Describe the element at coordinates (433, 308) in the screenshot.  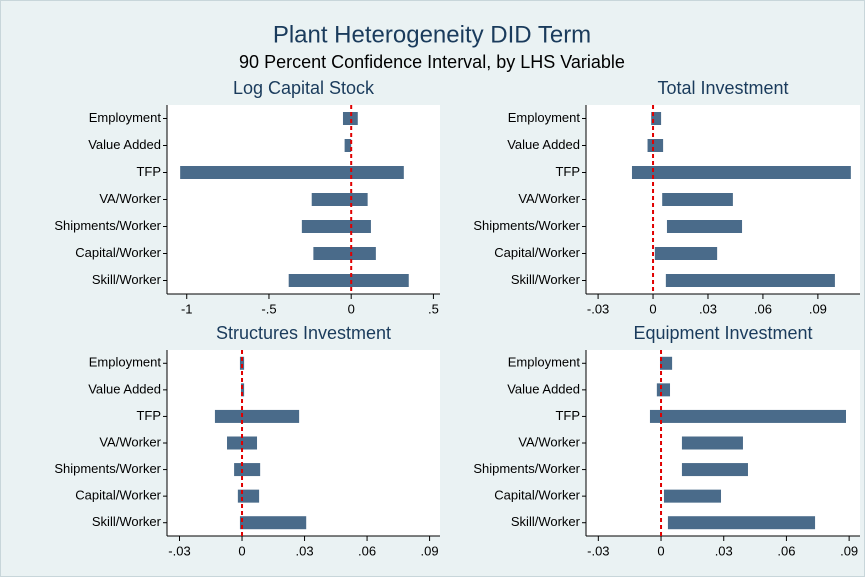
I see `x-tick-label: .5` at that location.